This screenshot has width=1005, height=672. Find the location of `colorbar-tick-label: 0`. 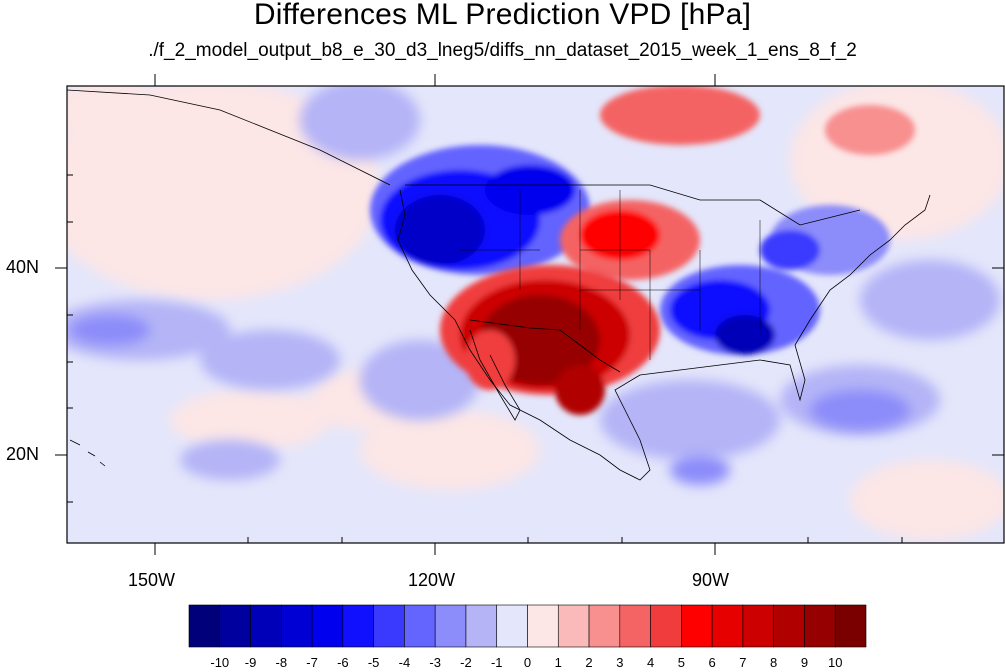

colorbar-tick-label: 0 is located at coordinates (527, 662).